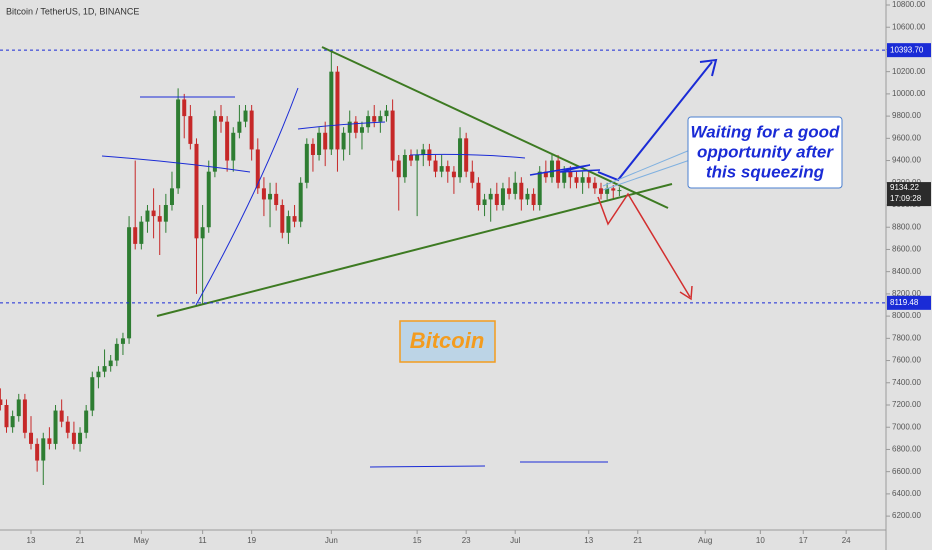 This screenshot has width=932, height=550. I want to click on y-tick-label: 8400.00, so click(906, 271).